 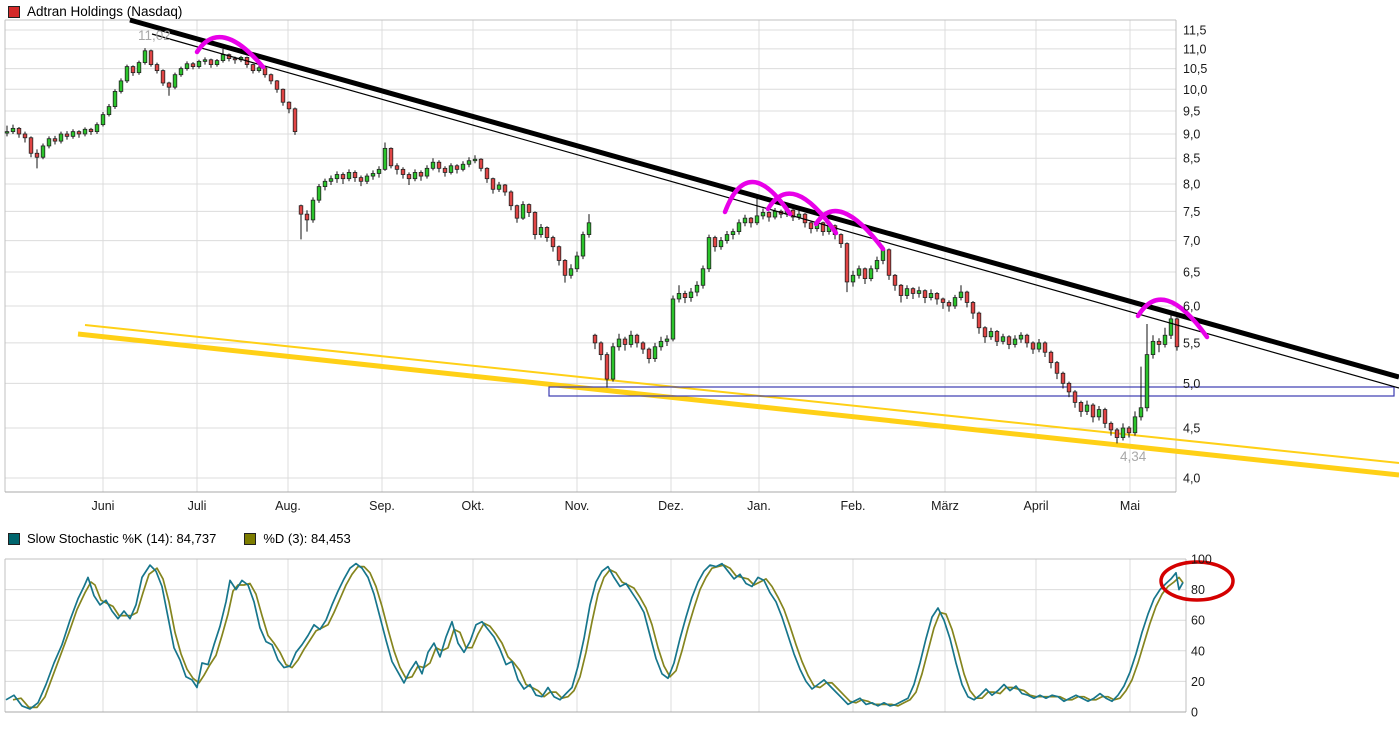 I want to click on price-tick-label: 4,5, so click(x=1191, y=429).